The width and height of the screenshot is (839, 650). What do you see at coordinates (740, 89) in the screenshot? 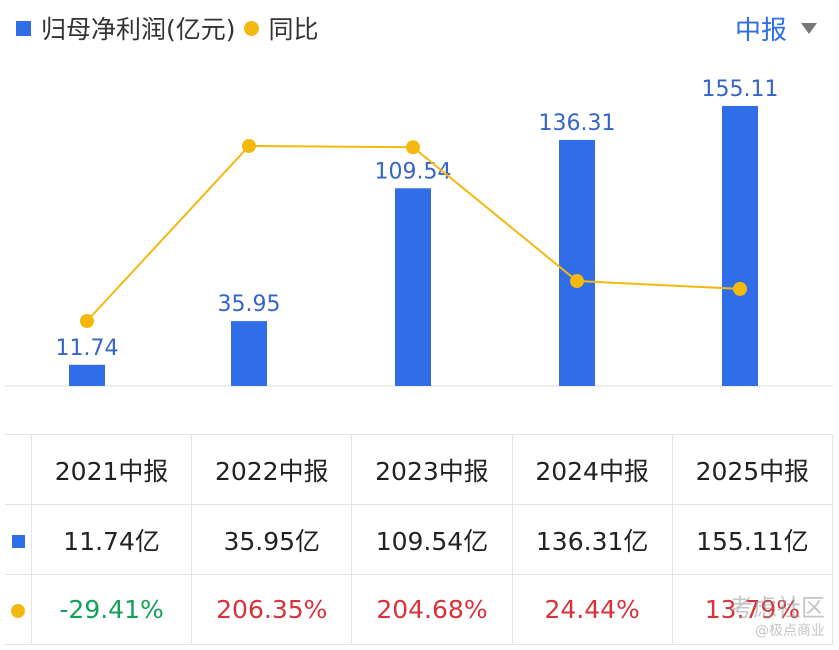
I see `bar-value-label: 155.11` at bounding box center [740, 89].